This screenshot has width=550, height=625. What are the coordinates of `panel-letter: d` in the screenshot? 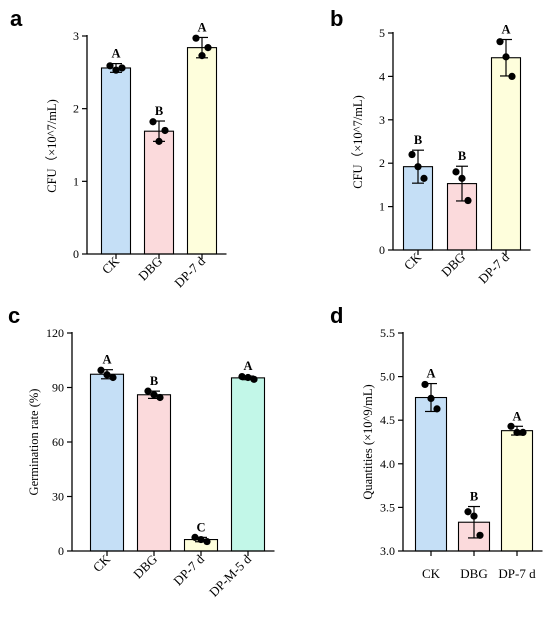 It's located at (336, 315).